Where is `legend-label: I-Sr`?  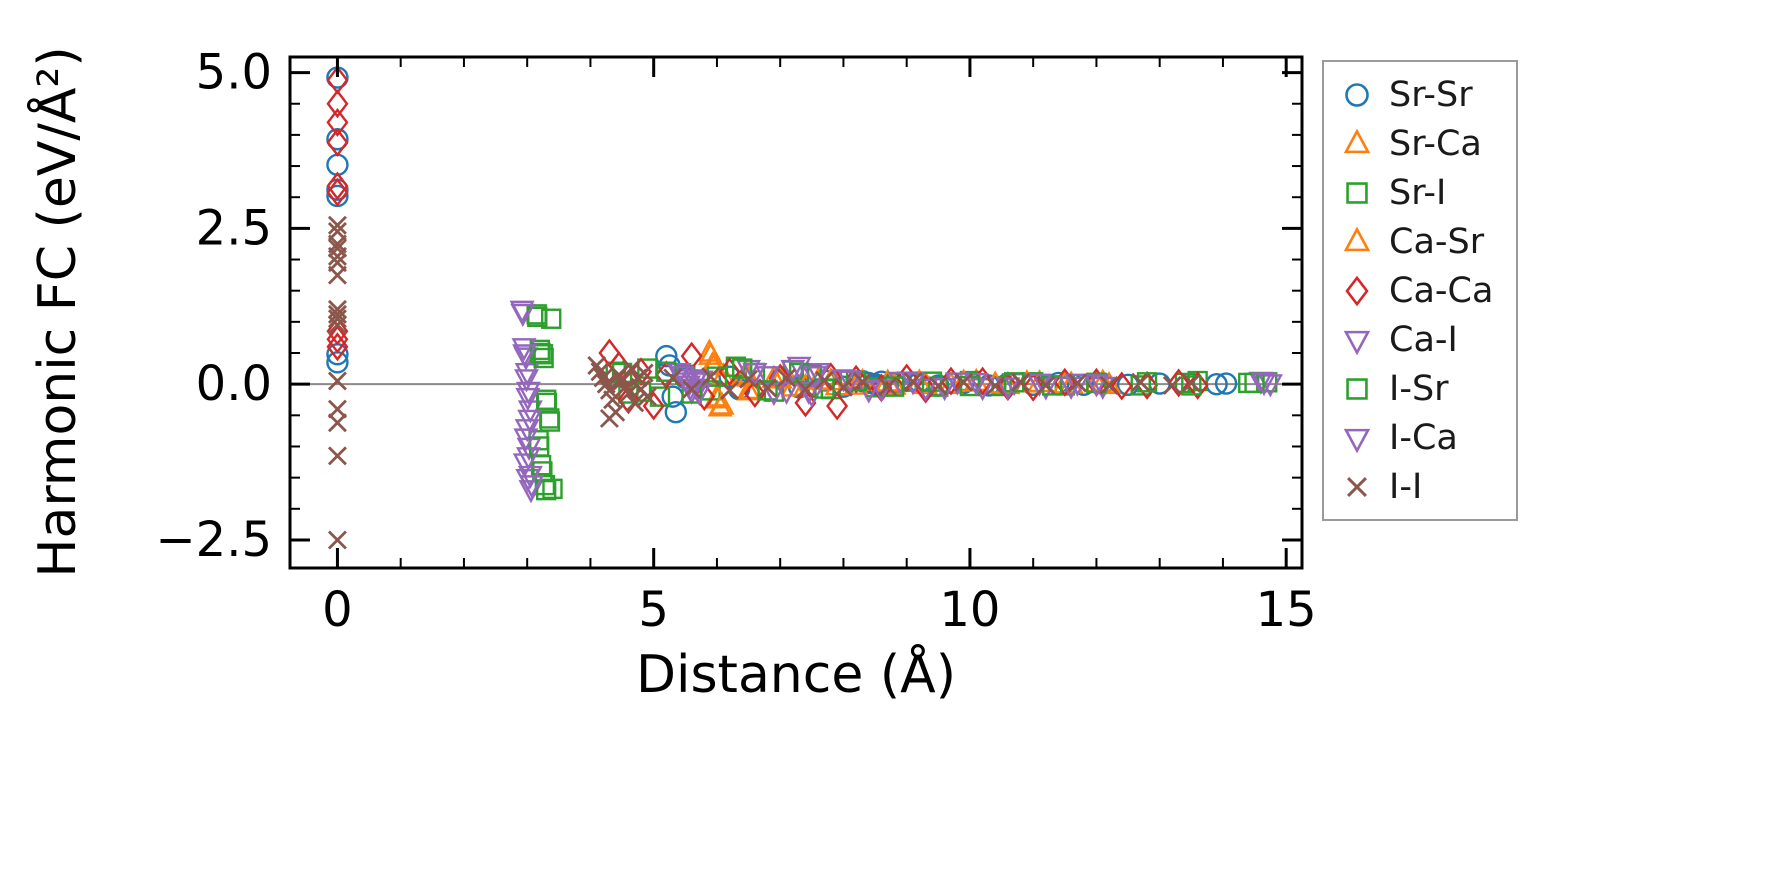 legend-label: I-Sr is located at coordinates (1419, 388).